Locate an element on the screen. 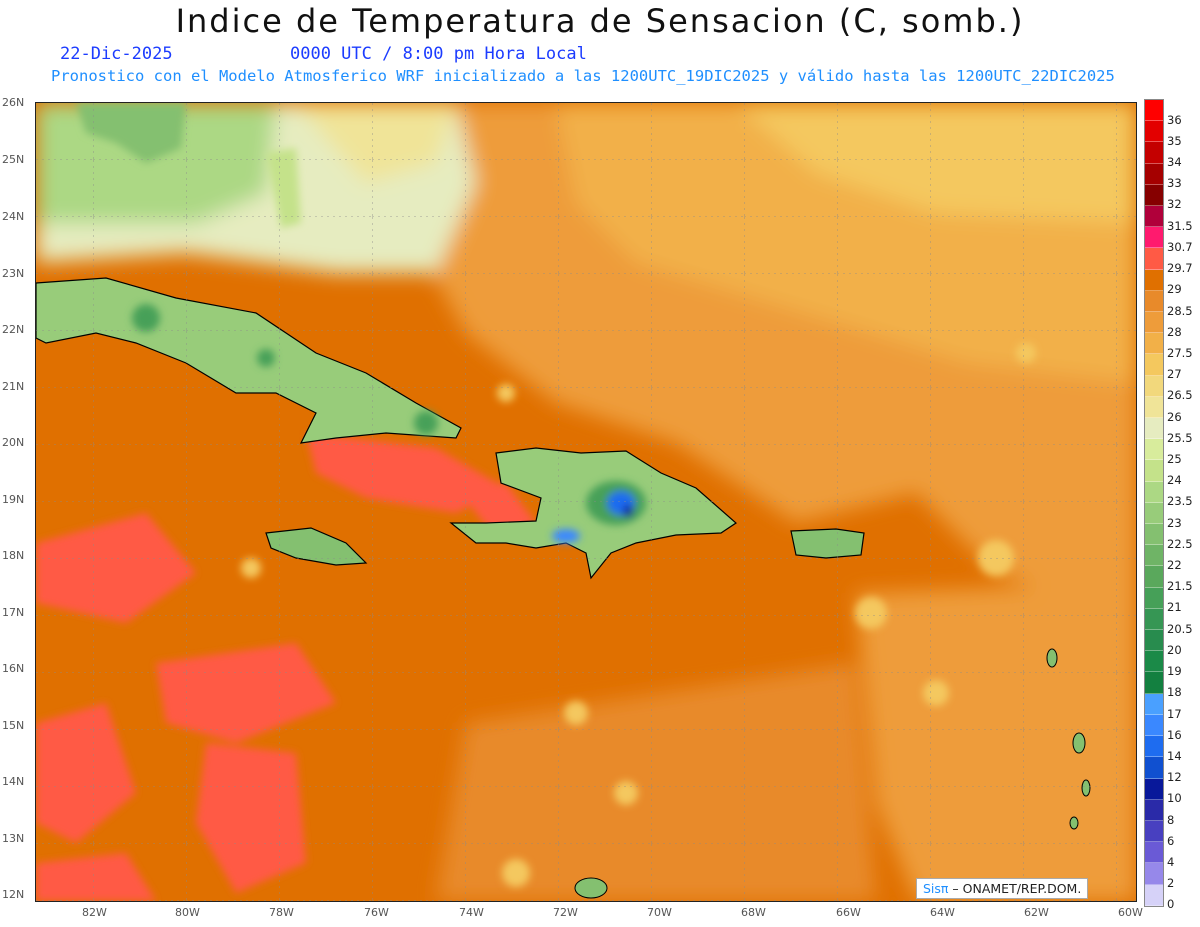  lat-label: 26N is located at coordinates (13, 102).